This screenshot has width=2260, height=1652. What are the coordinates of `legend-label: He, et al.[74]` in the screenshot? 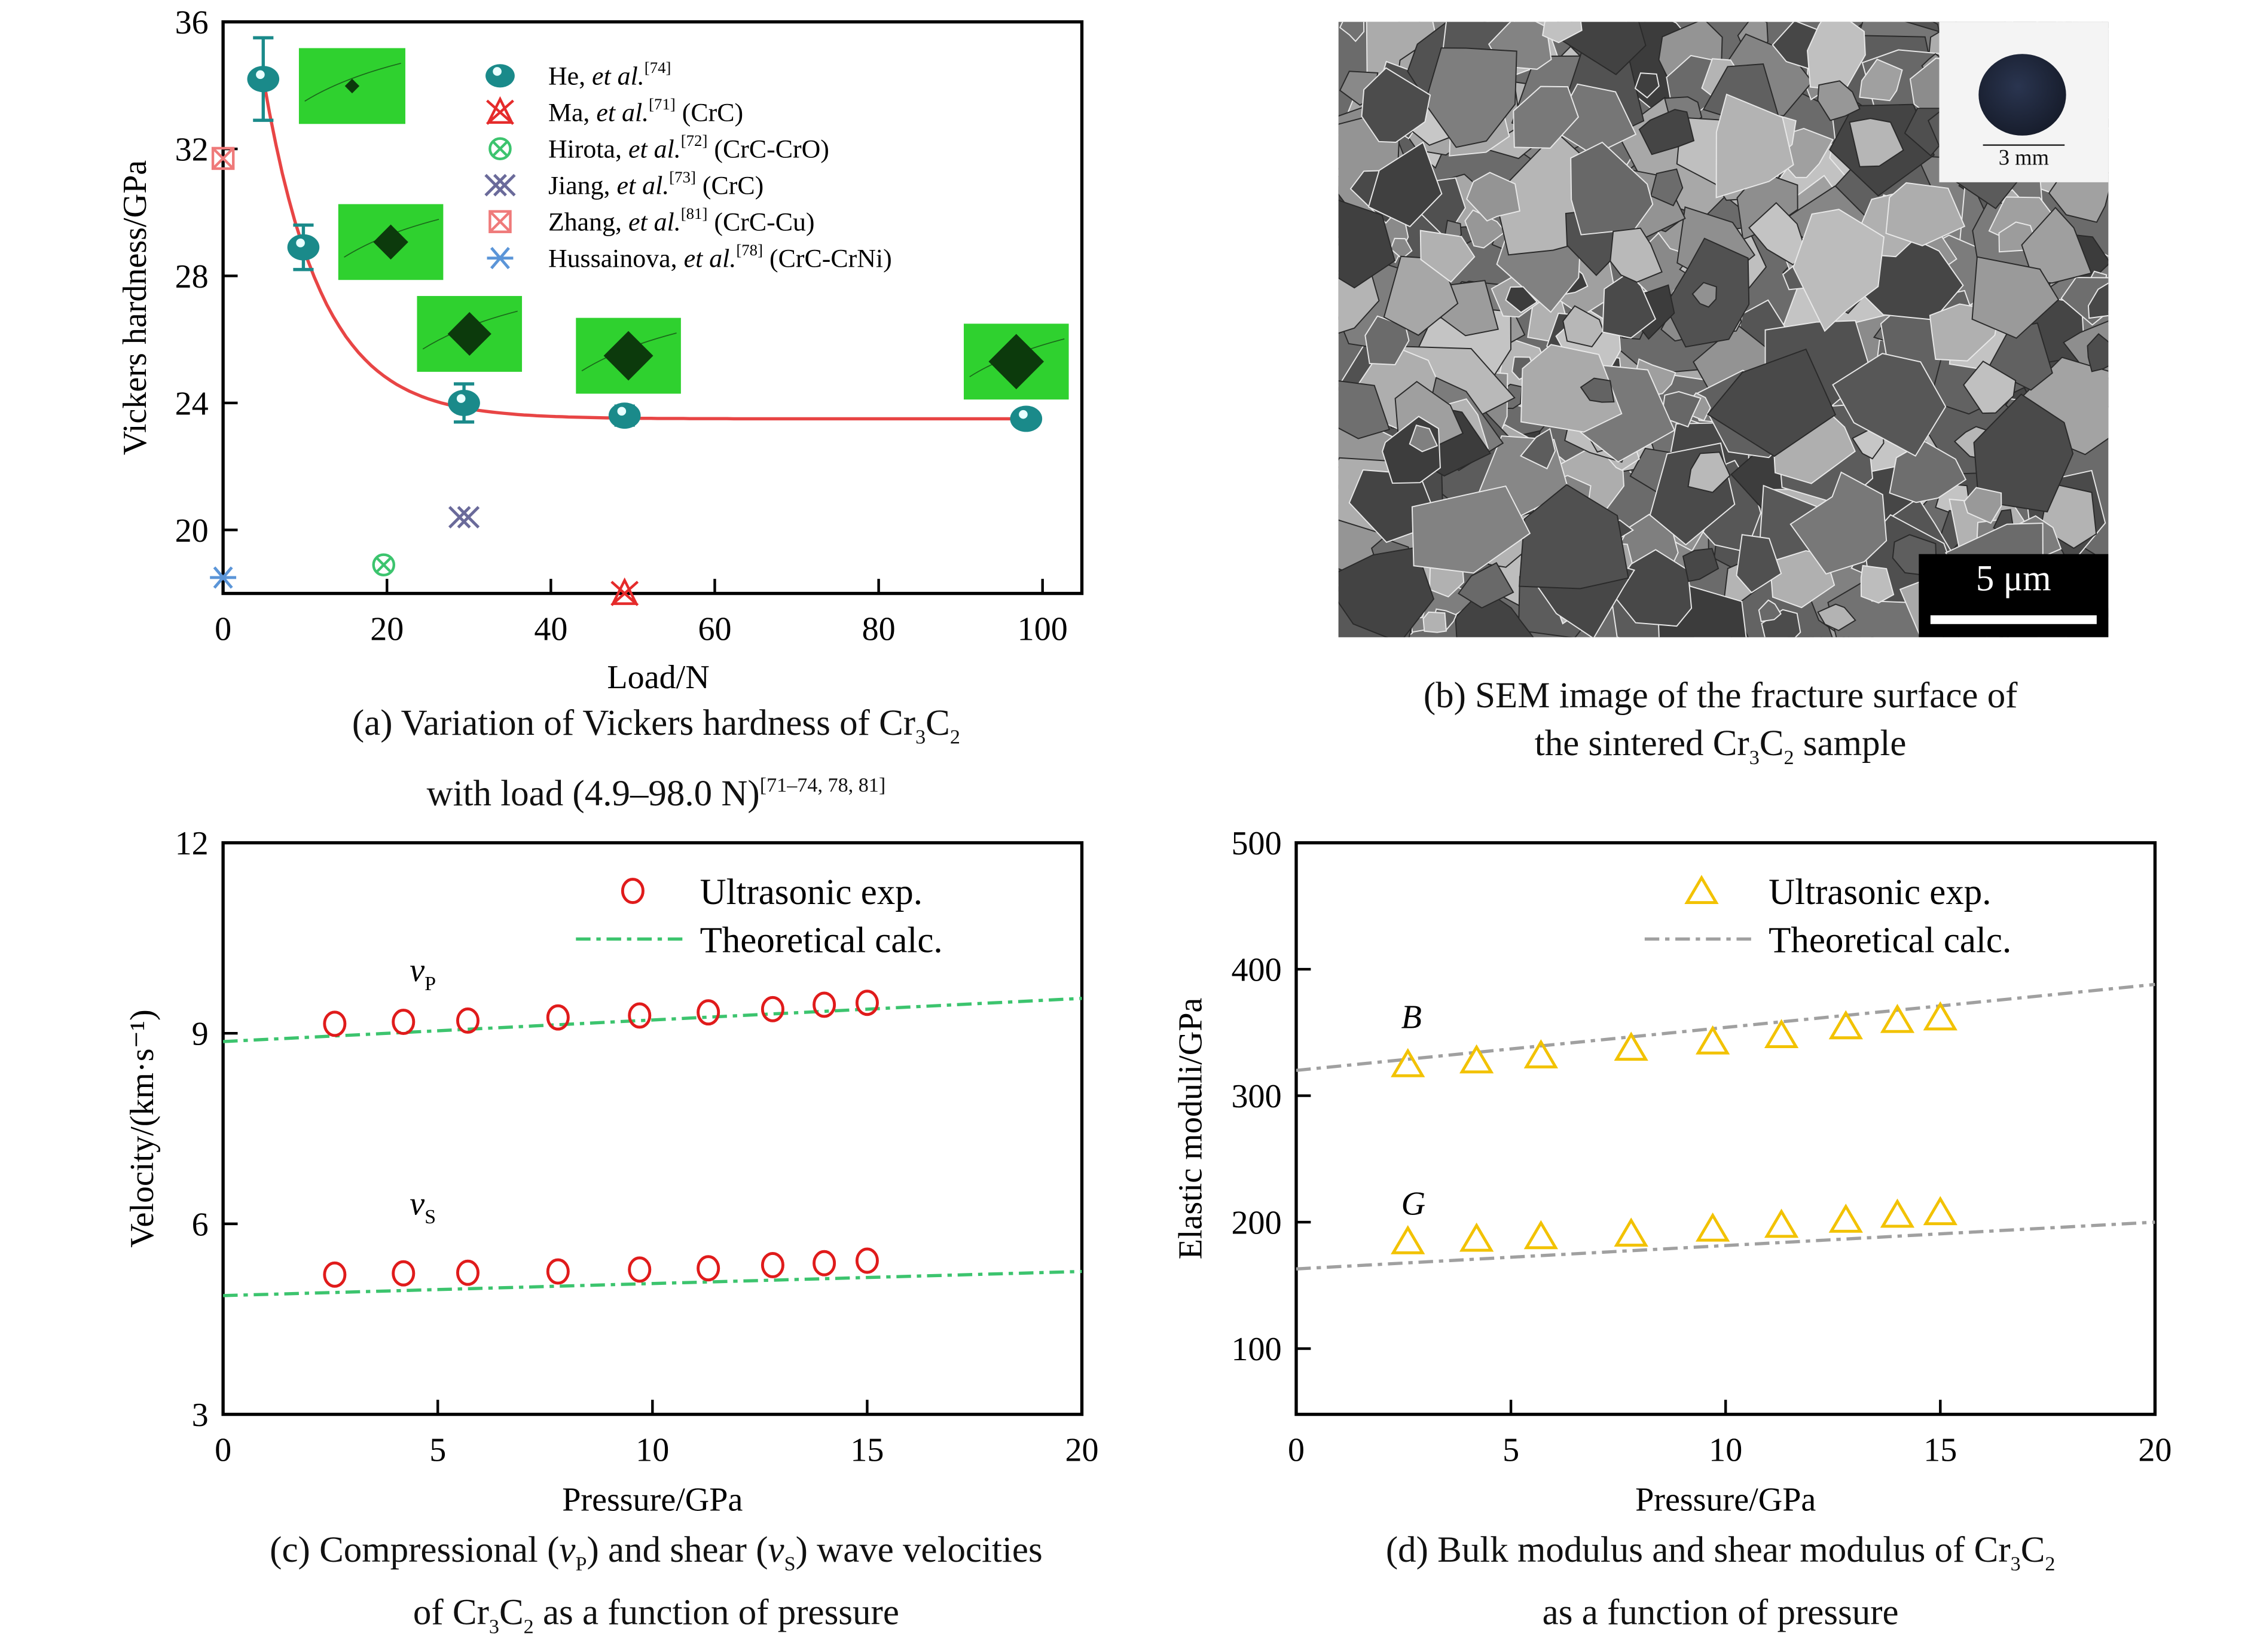 It's located at (609, 75).